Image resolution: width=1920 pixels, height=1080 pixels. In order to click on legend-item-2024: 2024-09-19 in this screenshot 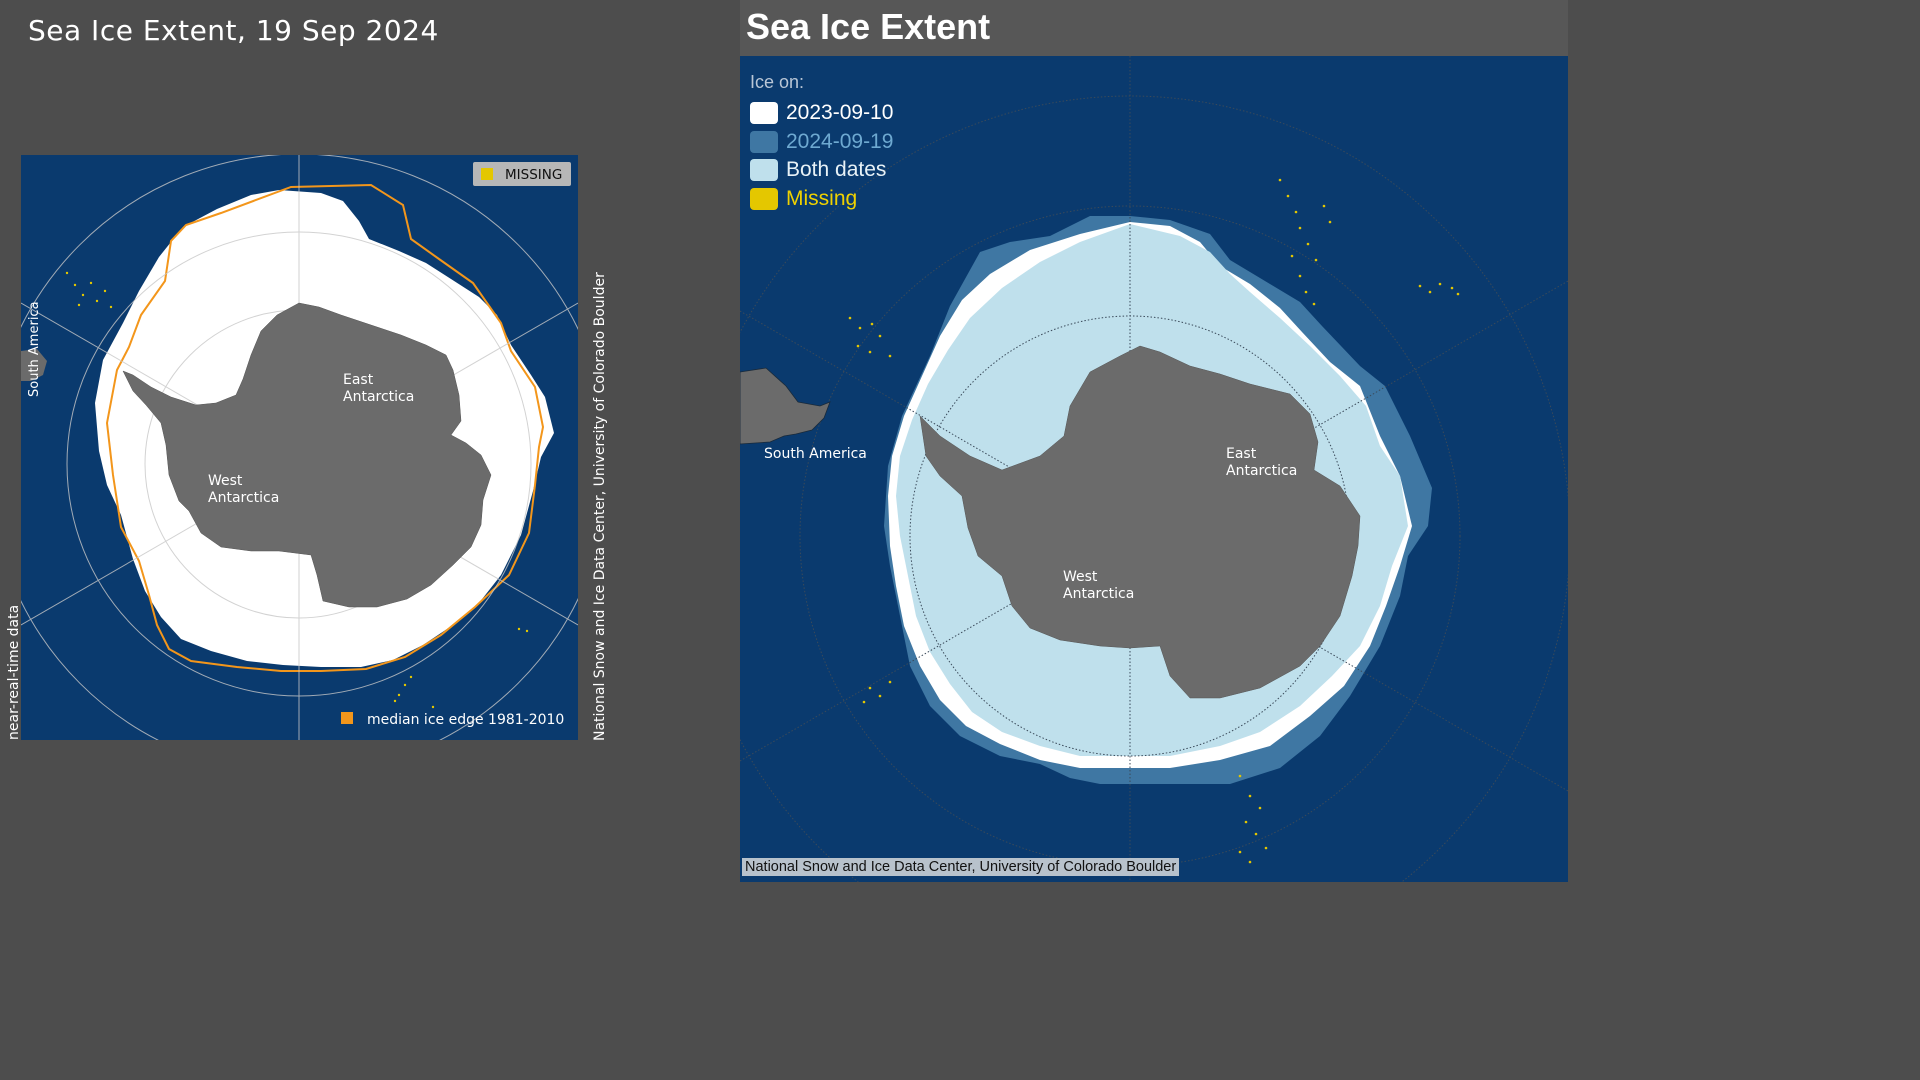, I will do `click(821, 142)`.